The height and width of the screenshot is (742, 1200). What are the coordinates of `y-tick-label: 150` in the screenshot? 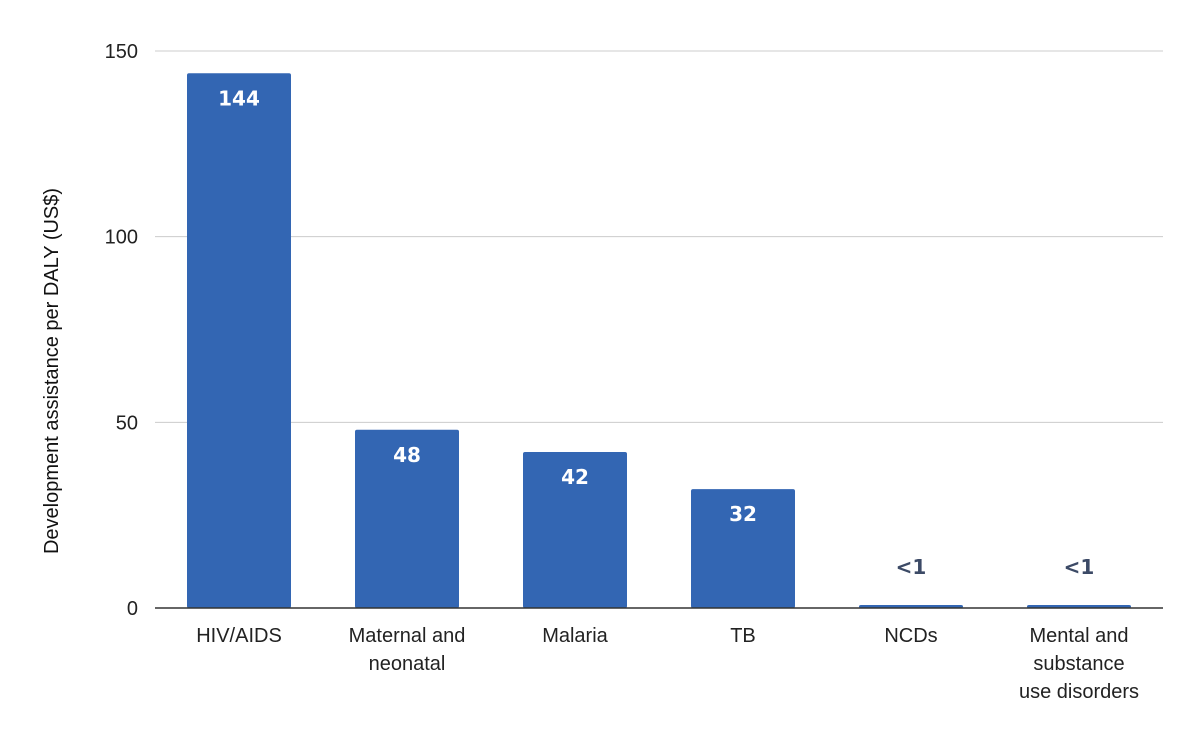 It's located at (121, 52).